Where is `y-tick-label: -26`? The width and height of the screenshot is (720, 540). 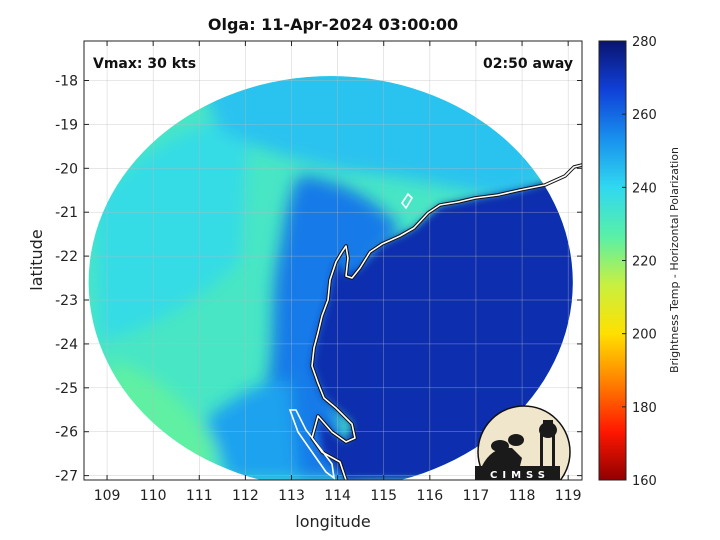 y-tick-label: -26 is located at coordinates (66, 433).